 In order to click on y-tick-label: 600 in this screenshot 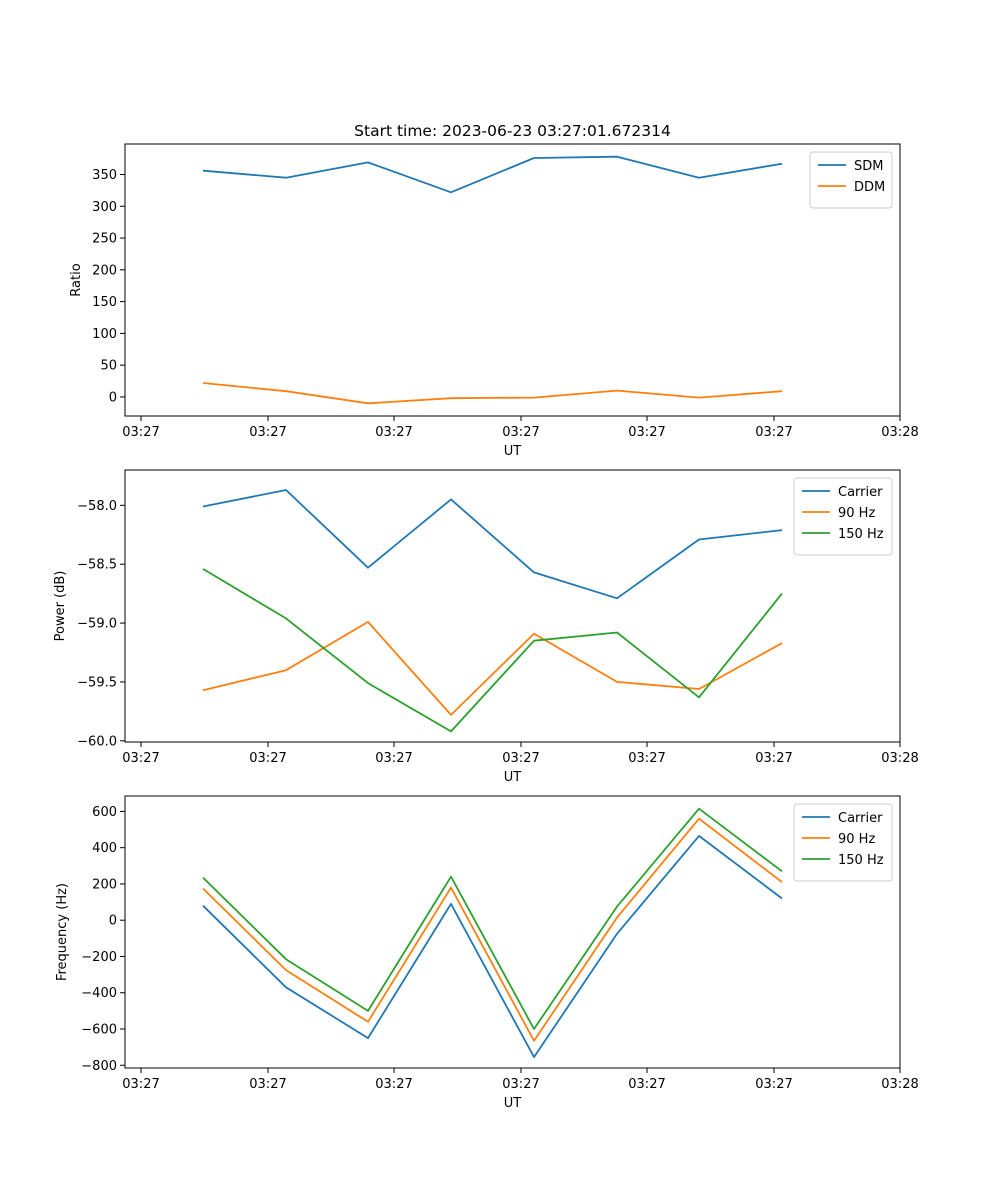, I will do `click(104, 812)`.